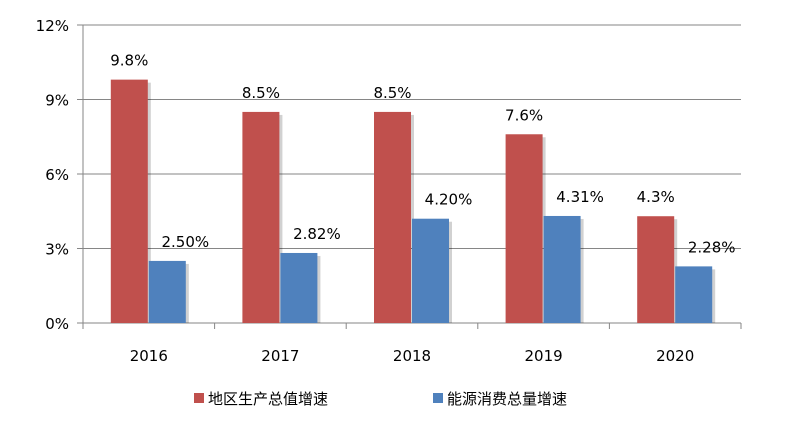  What do you see at coordinates (52, 26) in the screenshot?
I see `y-tick-label: 12%` at bounding box center [52, 26].